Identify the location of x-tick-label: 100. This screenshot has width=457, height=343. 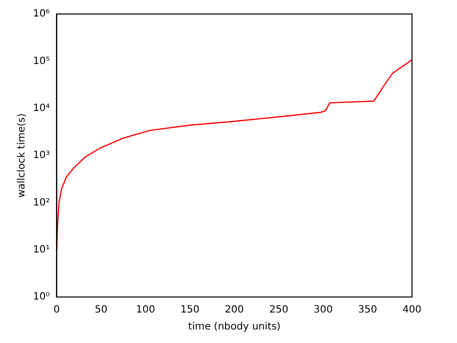
(146, 310).